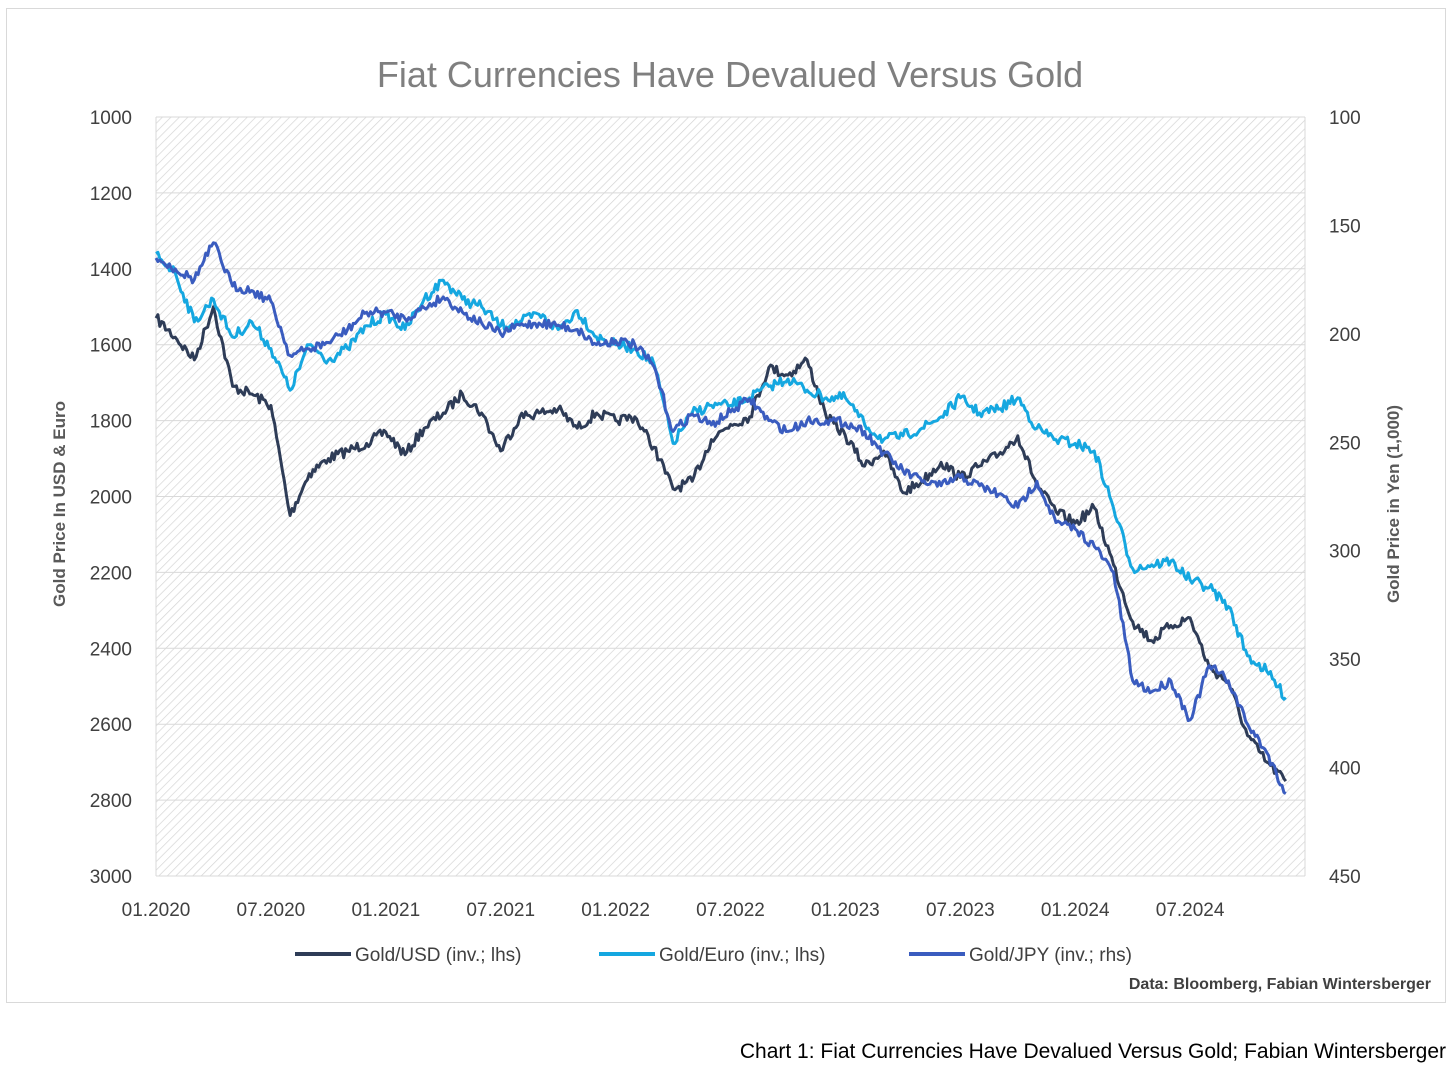  I want to click on left-tick-label: 2200, so click(111, 573).